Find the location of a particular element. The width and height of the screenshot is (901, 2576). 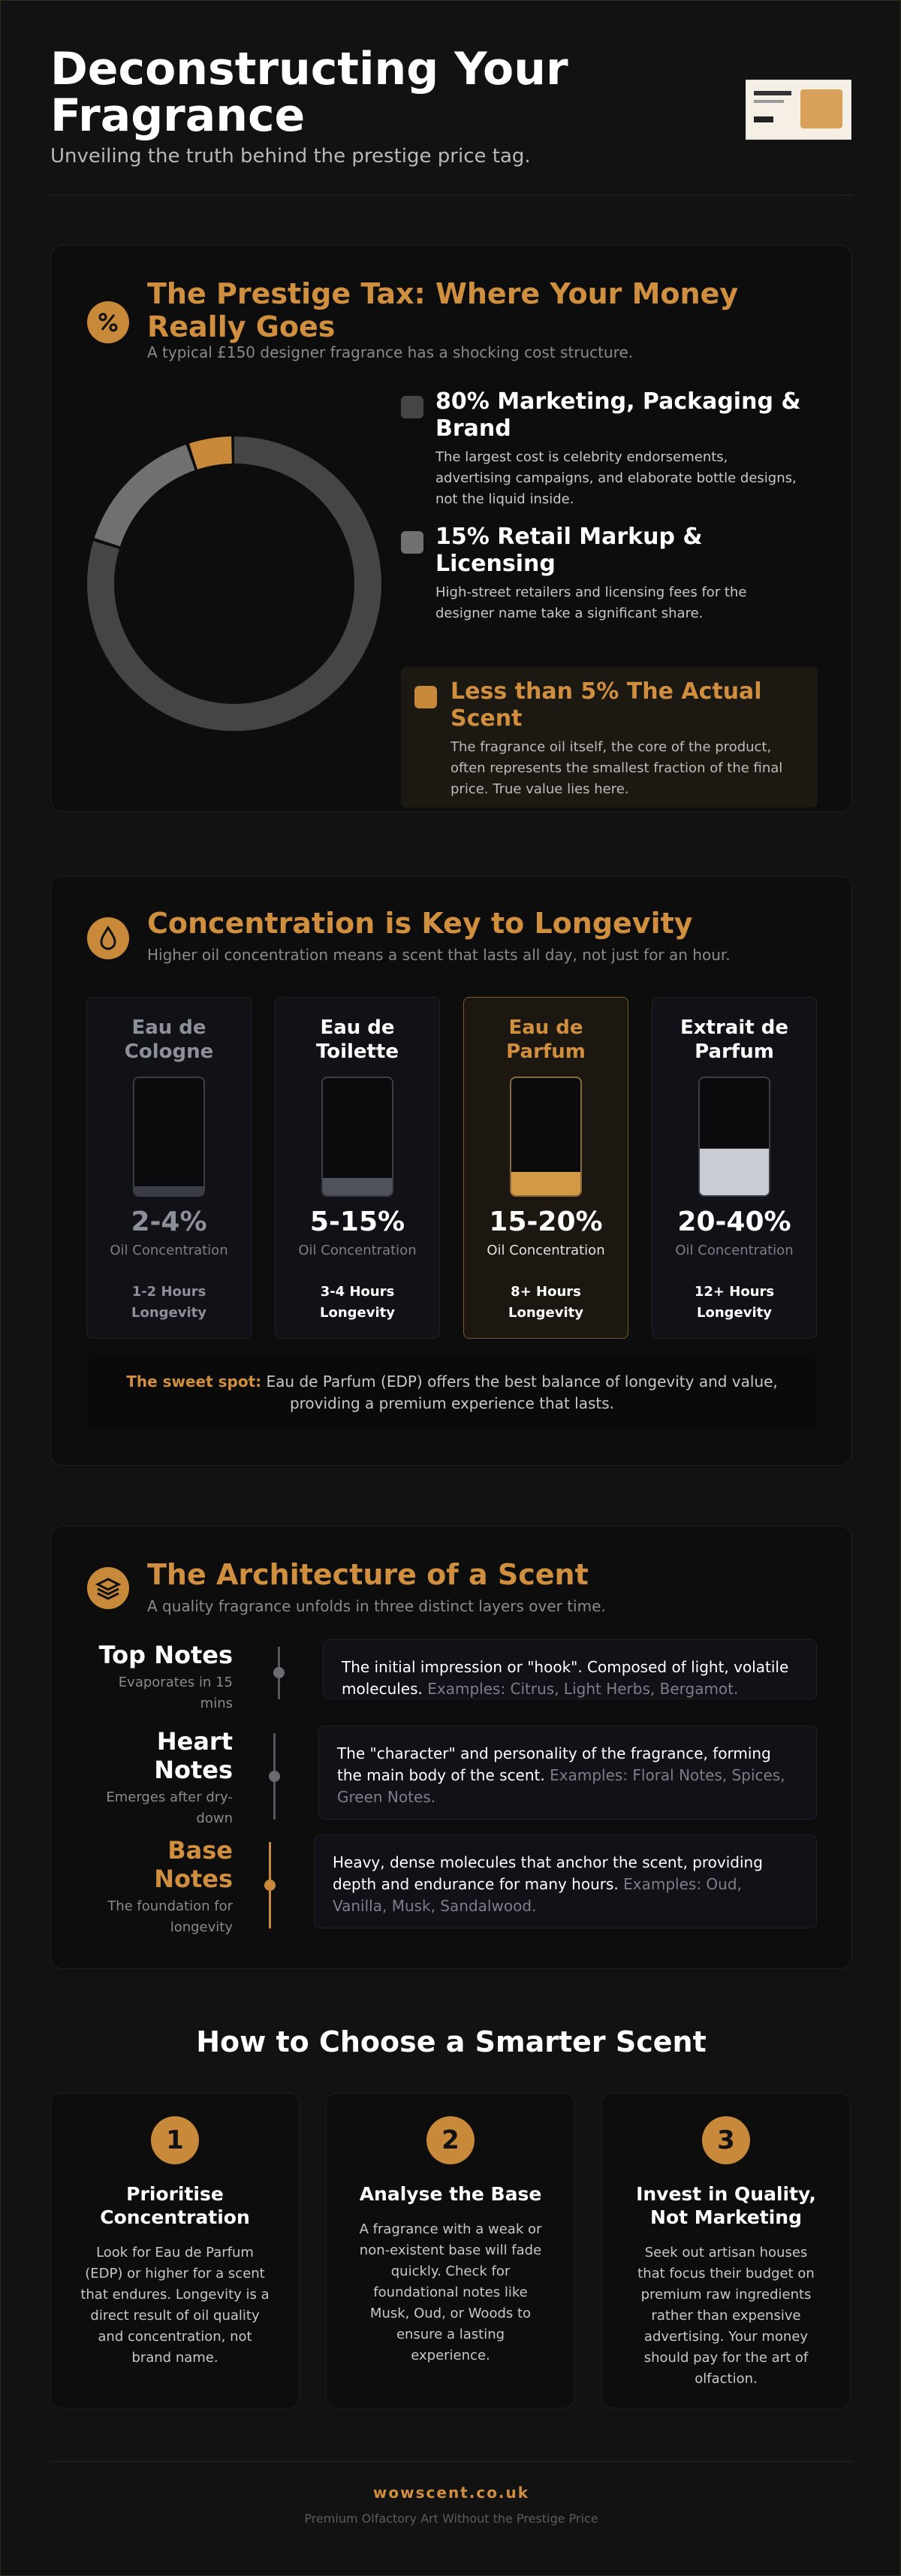

card-range: 15-20% is located at coordinates (546, 1221).